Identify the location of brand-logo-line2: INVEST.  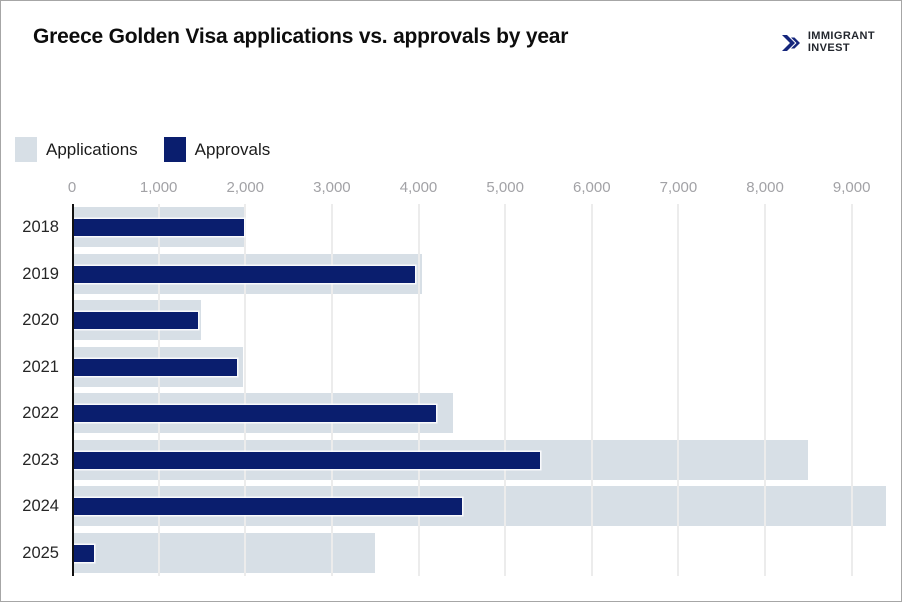
(828, 47).